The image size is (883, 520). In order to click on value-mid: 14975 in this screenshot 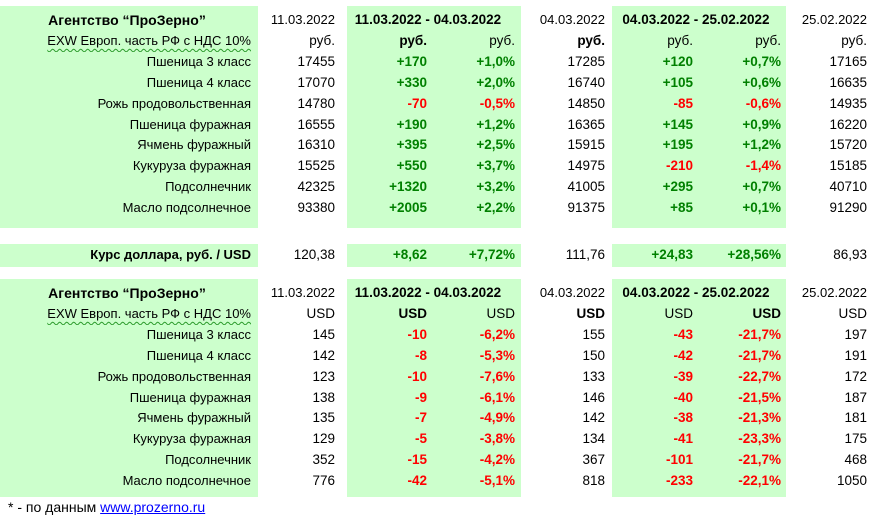, I will do `click(586, 166)`.